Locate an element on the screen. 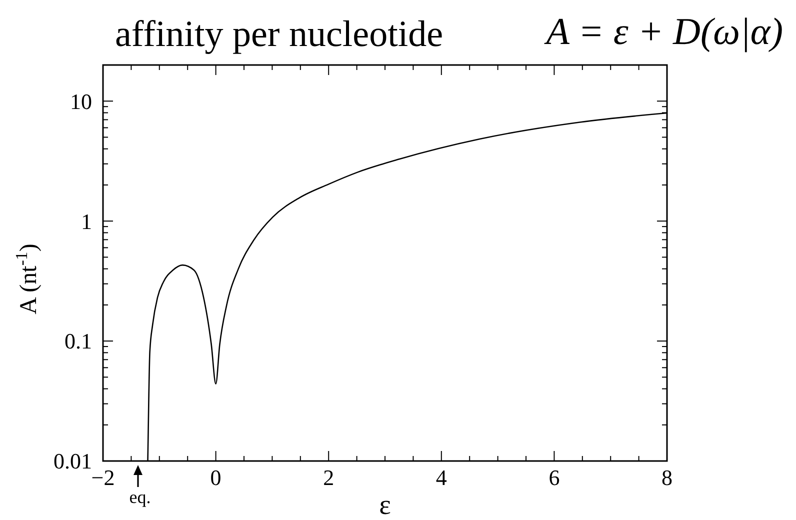  x-tick-label: 0 is located at coordinates (216, 477).